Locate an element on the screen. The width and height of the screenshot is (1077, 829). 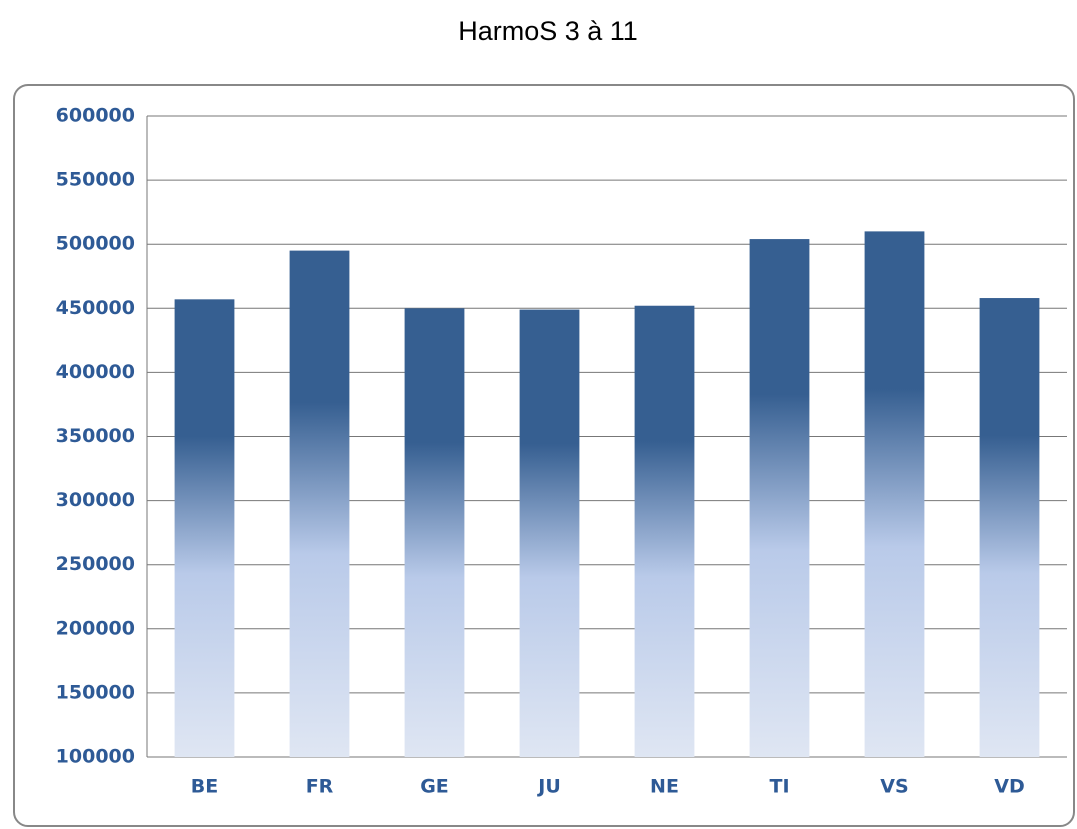
y-tick-label: 200000 is located at coordinates (95, 628).